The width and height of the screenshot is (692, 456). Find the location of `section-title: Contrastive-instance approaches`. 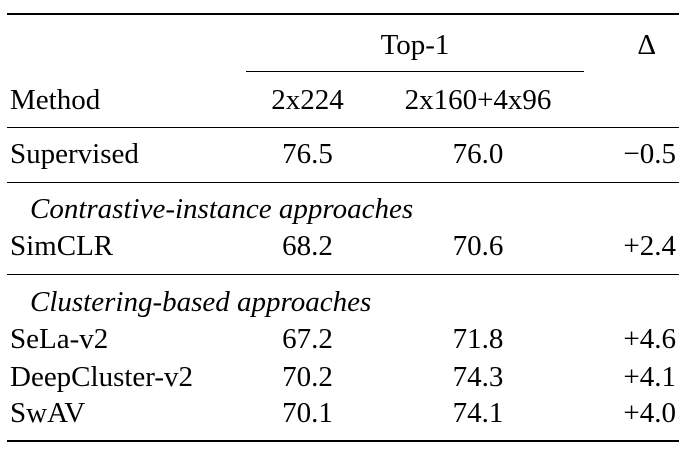

section-title: Contrastive-instance approaches is located at coordinates (222, 209).